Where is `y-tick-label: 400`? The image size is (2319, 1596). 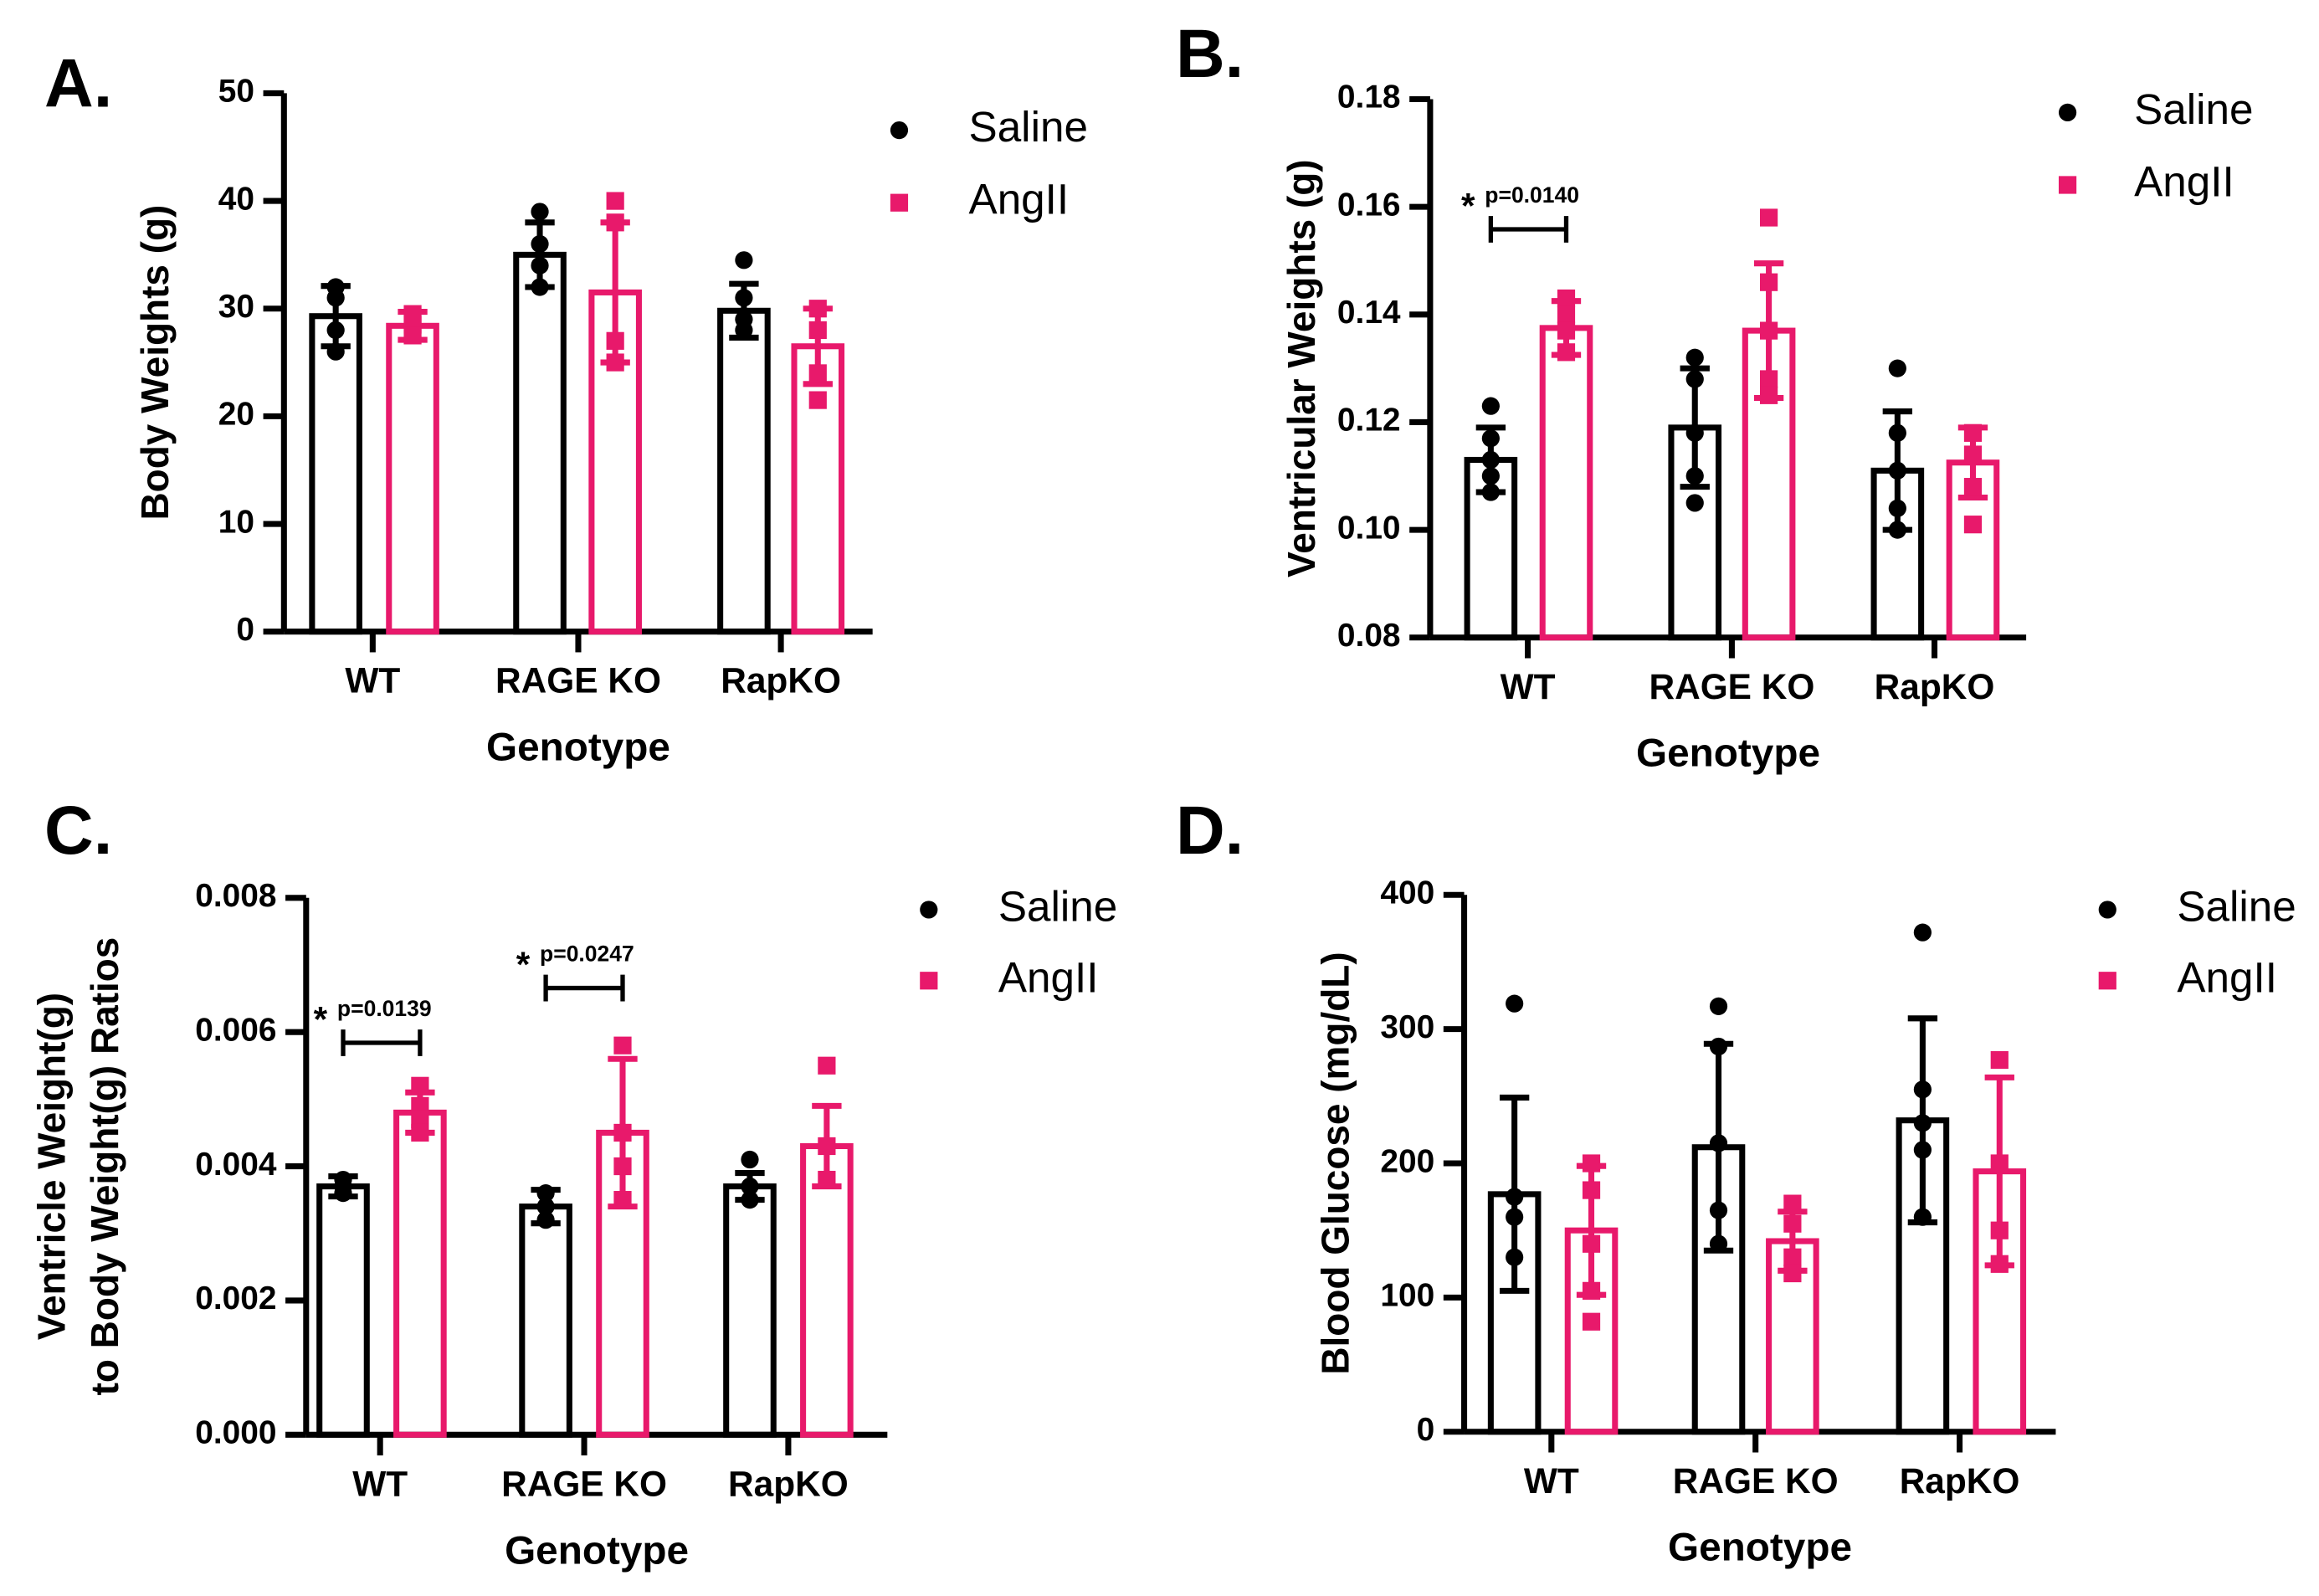
y-tick-label: 400 is located at coordinates (1407, 893).